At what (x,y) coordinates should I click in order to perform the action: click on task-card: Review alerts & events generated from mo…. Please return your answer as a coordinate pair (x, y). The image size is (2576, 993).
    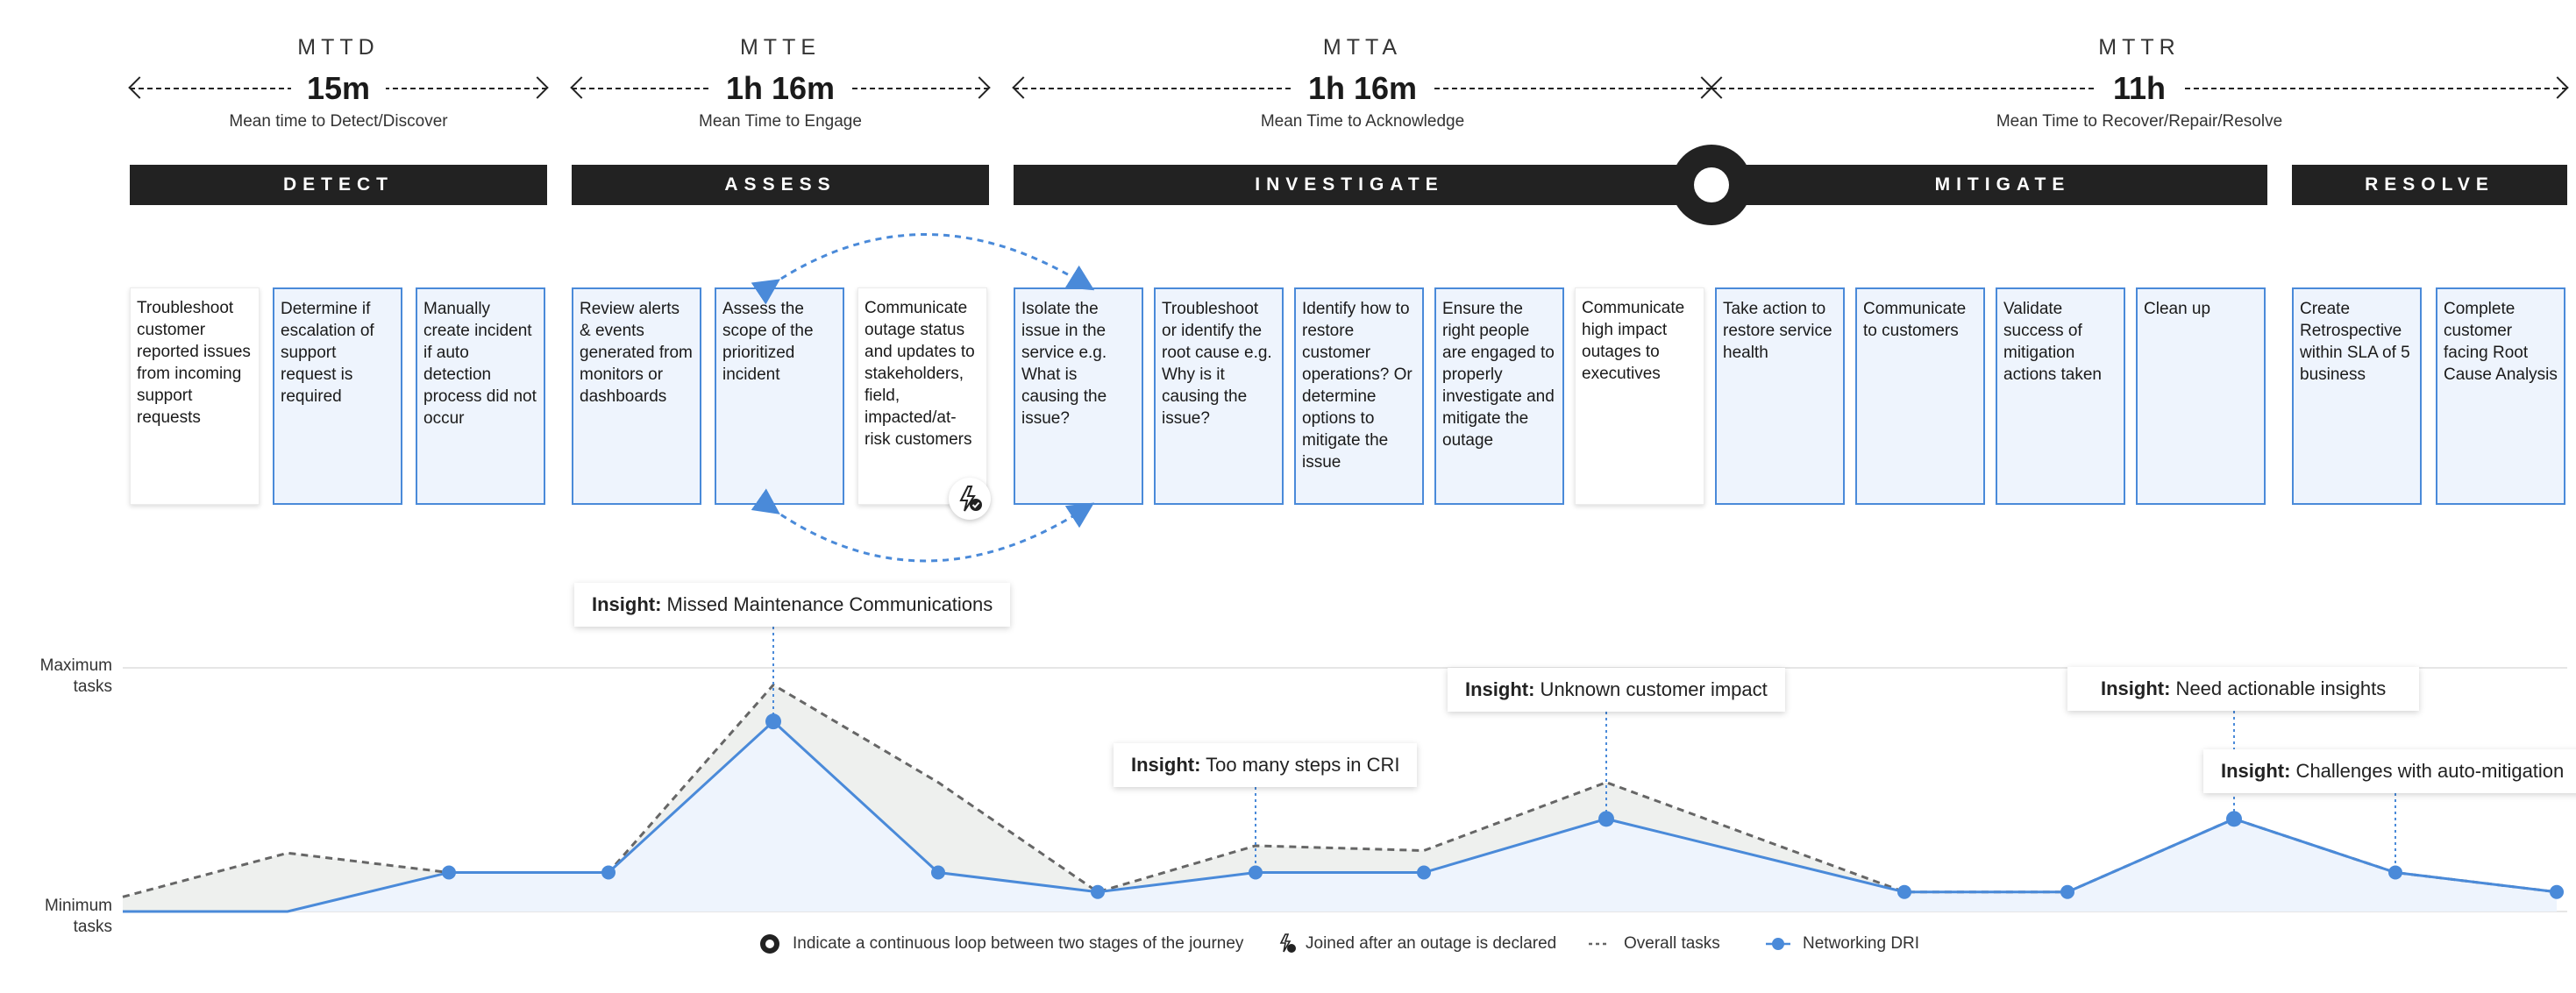
    Looking at the image, I should click on (636, 396).